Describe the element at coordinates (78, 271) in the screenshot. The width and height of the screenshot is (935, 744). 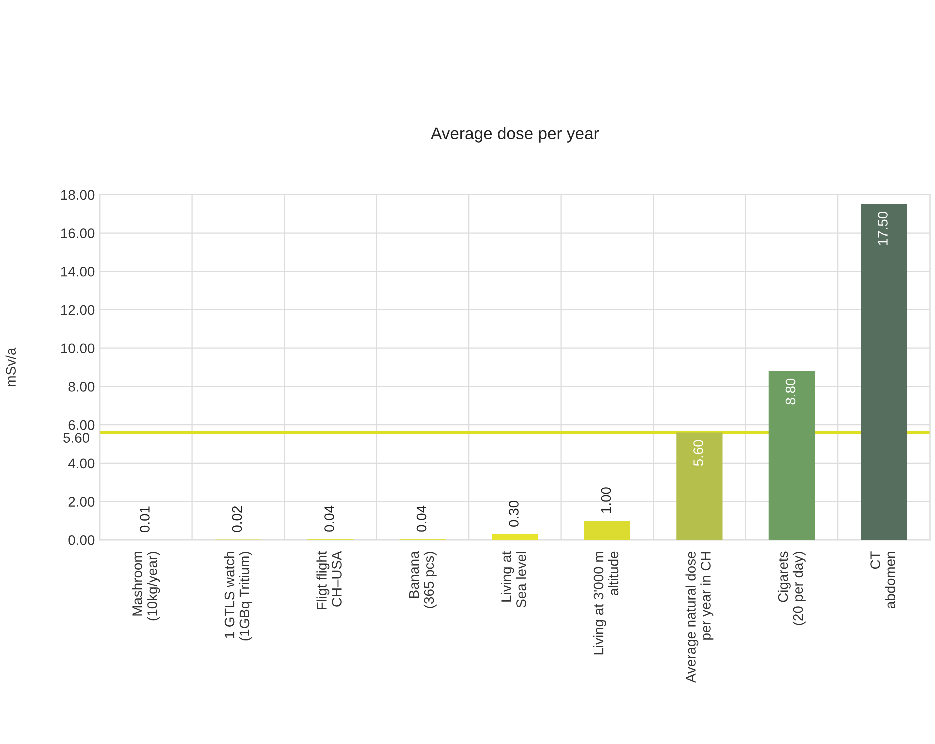
I see `y-tick-label: 14.00` at that location.